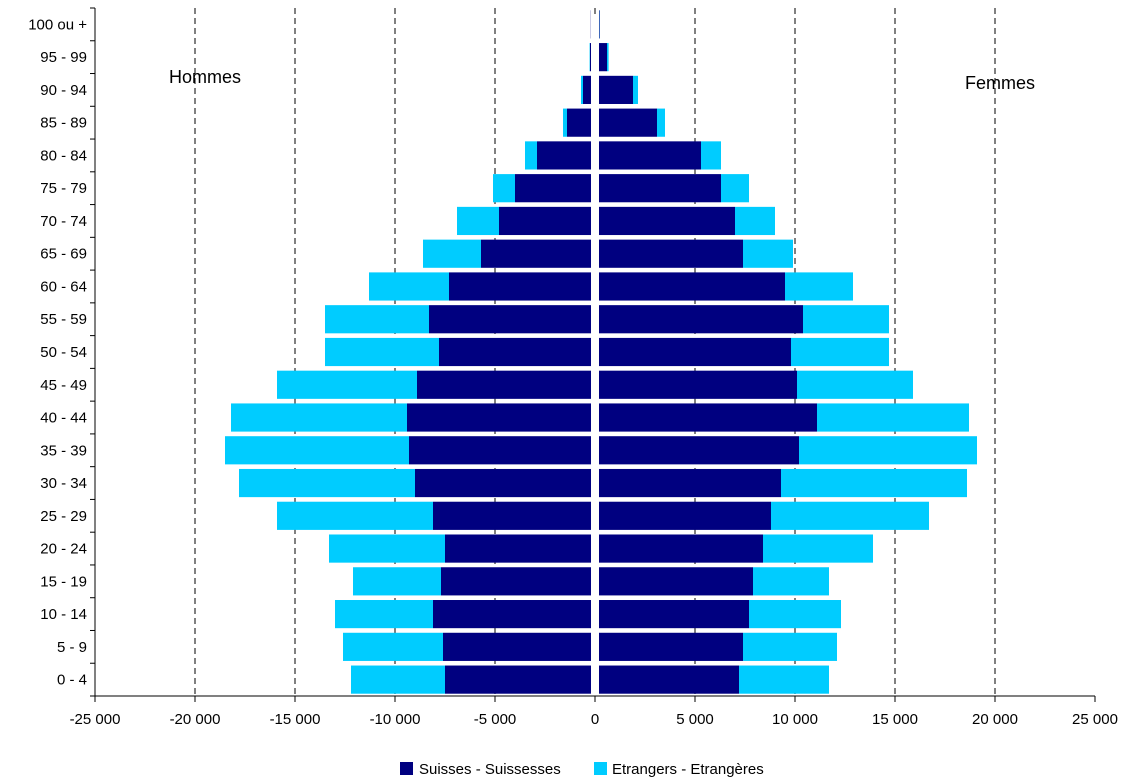 The width and height of the screenshot is (1129, 781). Describe the element at coordinates (495, 719) in the screenshot. I see `x-tick-label: -5 000` at that location.